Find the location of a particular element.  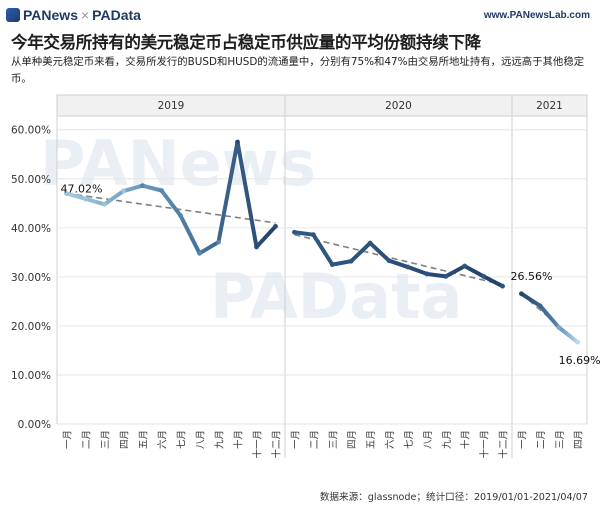

brand-padata: PAData is located at coordinates (116, 15).